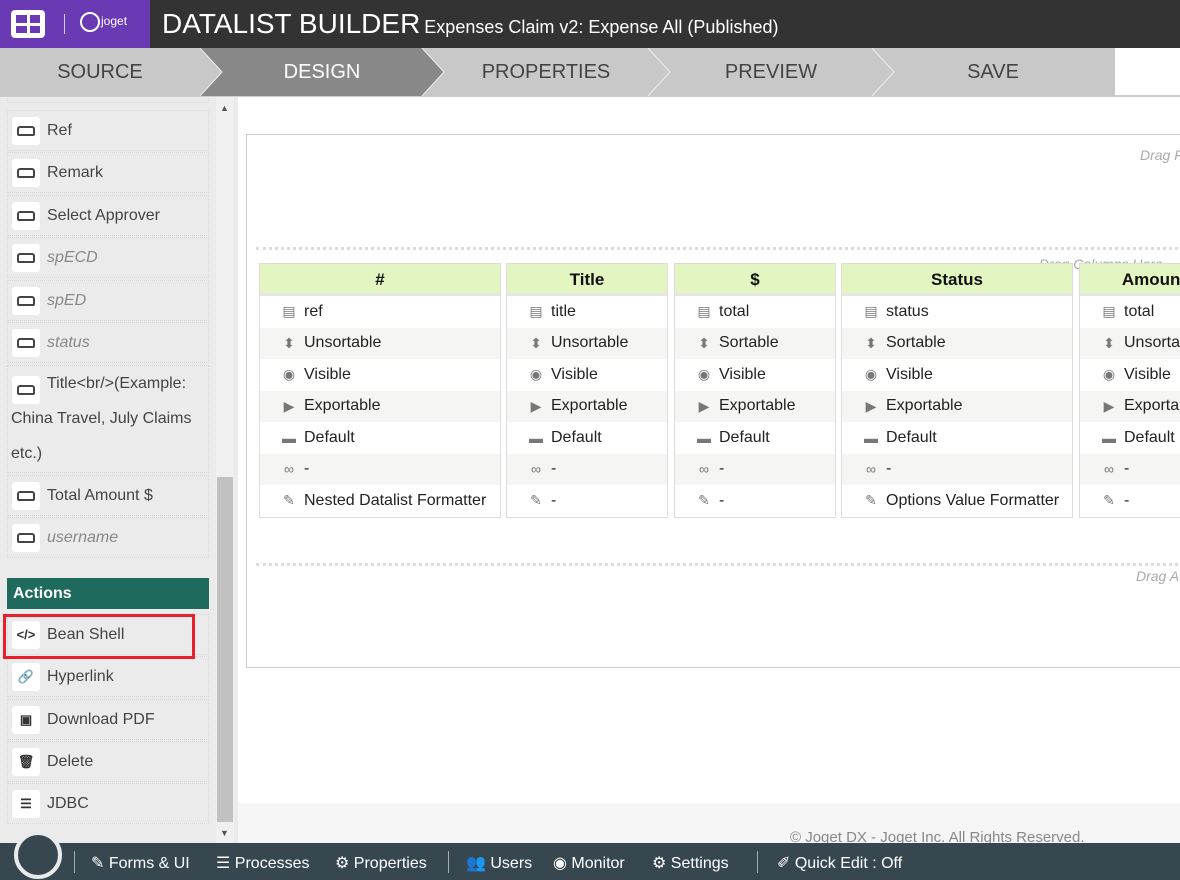 Image resolution: width=1180 pixels, height=880 pixels. What do you see at coordinates (108, 803) in the screenshot?
I see `palette-action-jdbc: ☰ JDBC` at bounding box center [108, 803].